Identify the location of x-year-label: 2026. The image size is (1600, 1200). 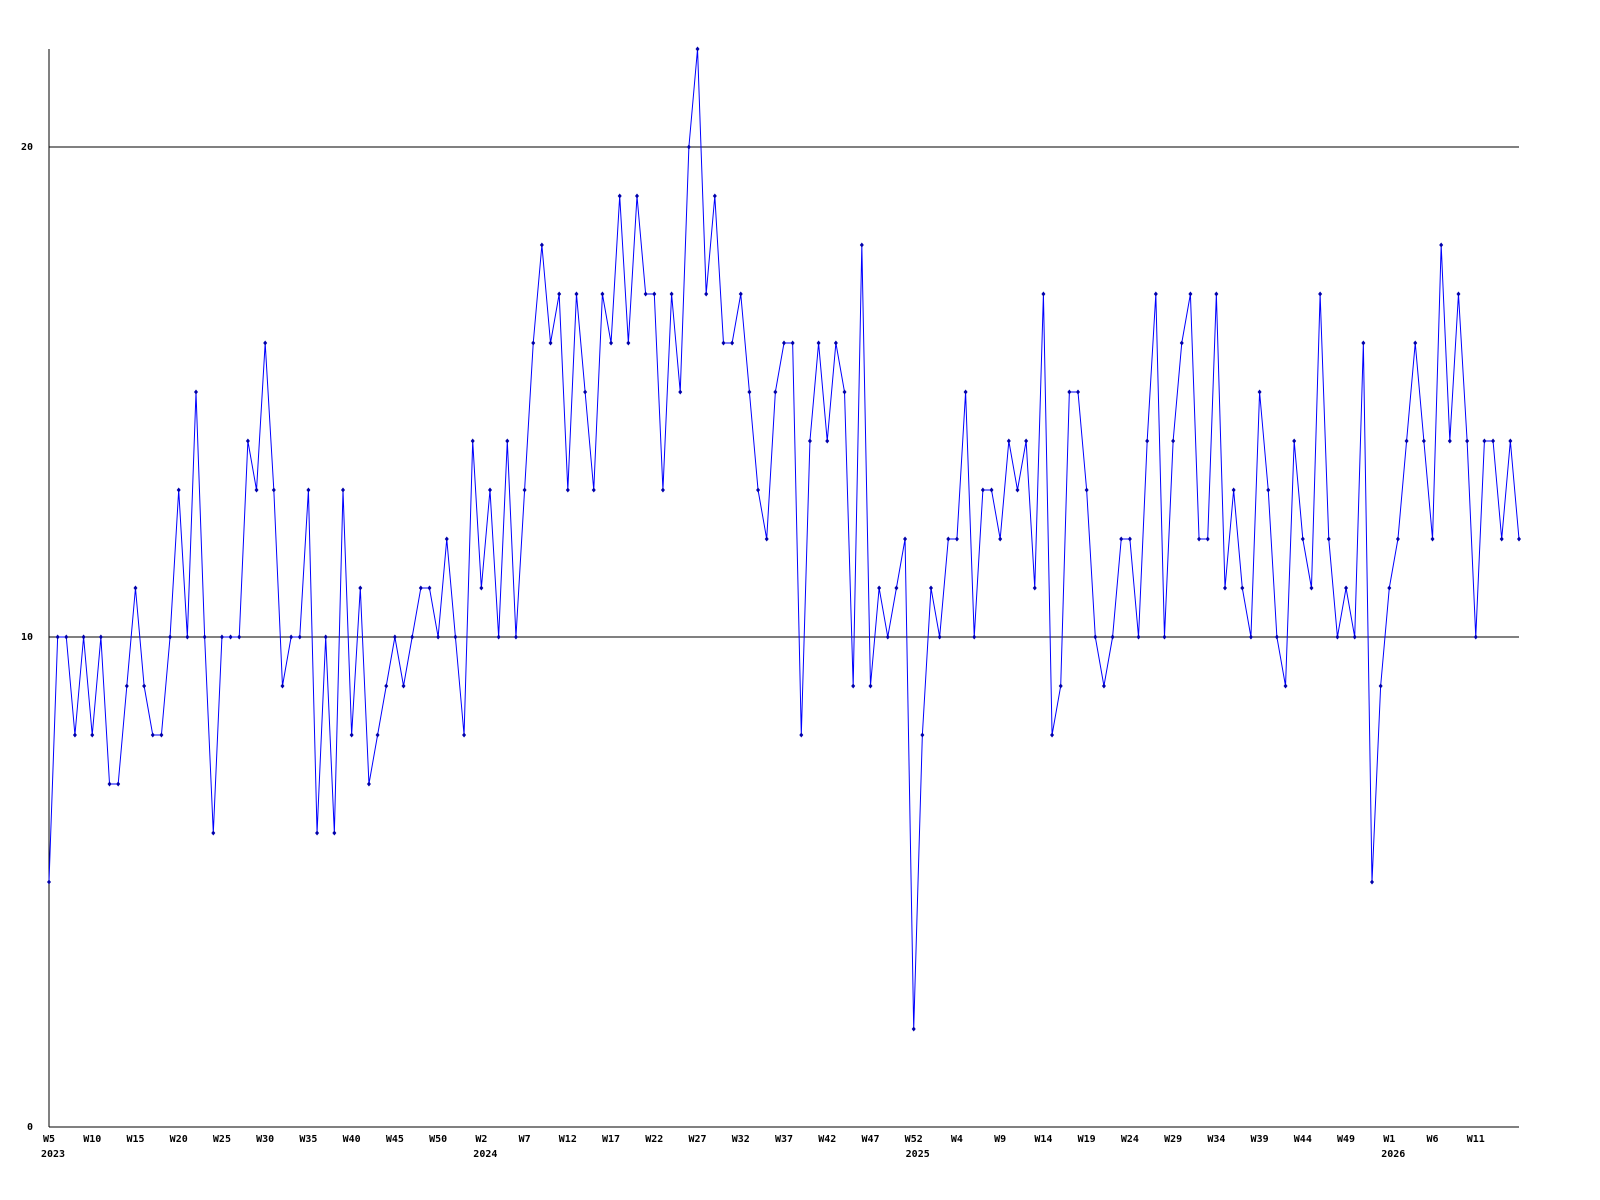
(1393, 1154).